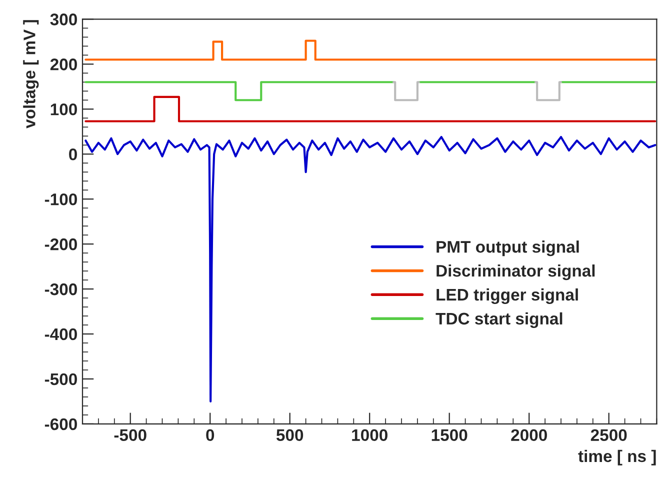 This screenshot has width=660, height=479. Describe the element at coordinates (515, 272) in the screenshot. I see `legend-label: Discriminator signal` at that location.